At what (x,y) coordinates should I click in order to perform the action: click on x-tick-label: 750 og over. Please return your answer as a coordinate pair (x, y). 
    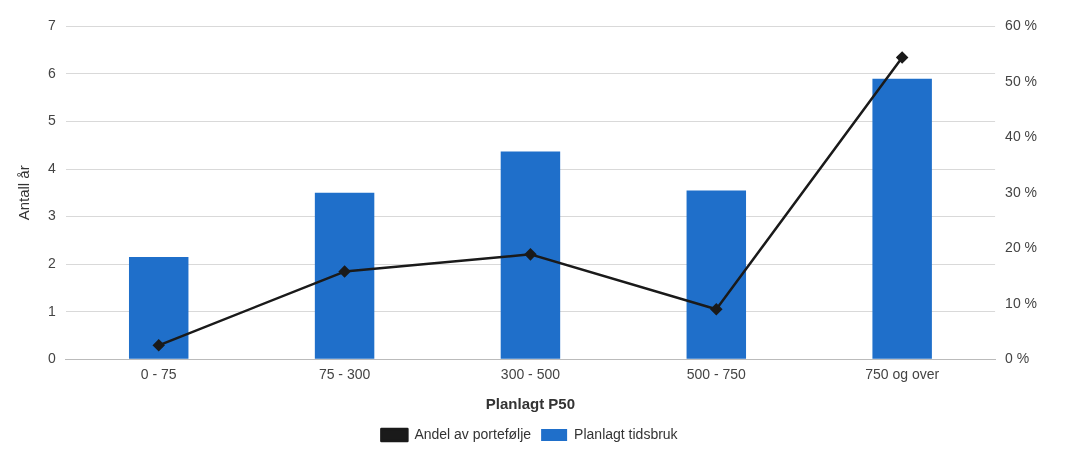
    Looking at the image, I should click on (902, 374).